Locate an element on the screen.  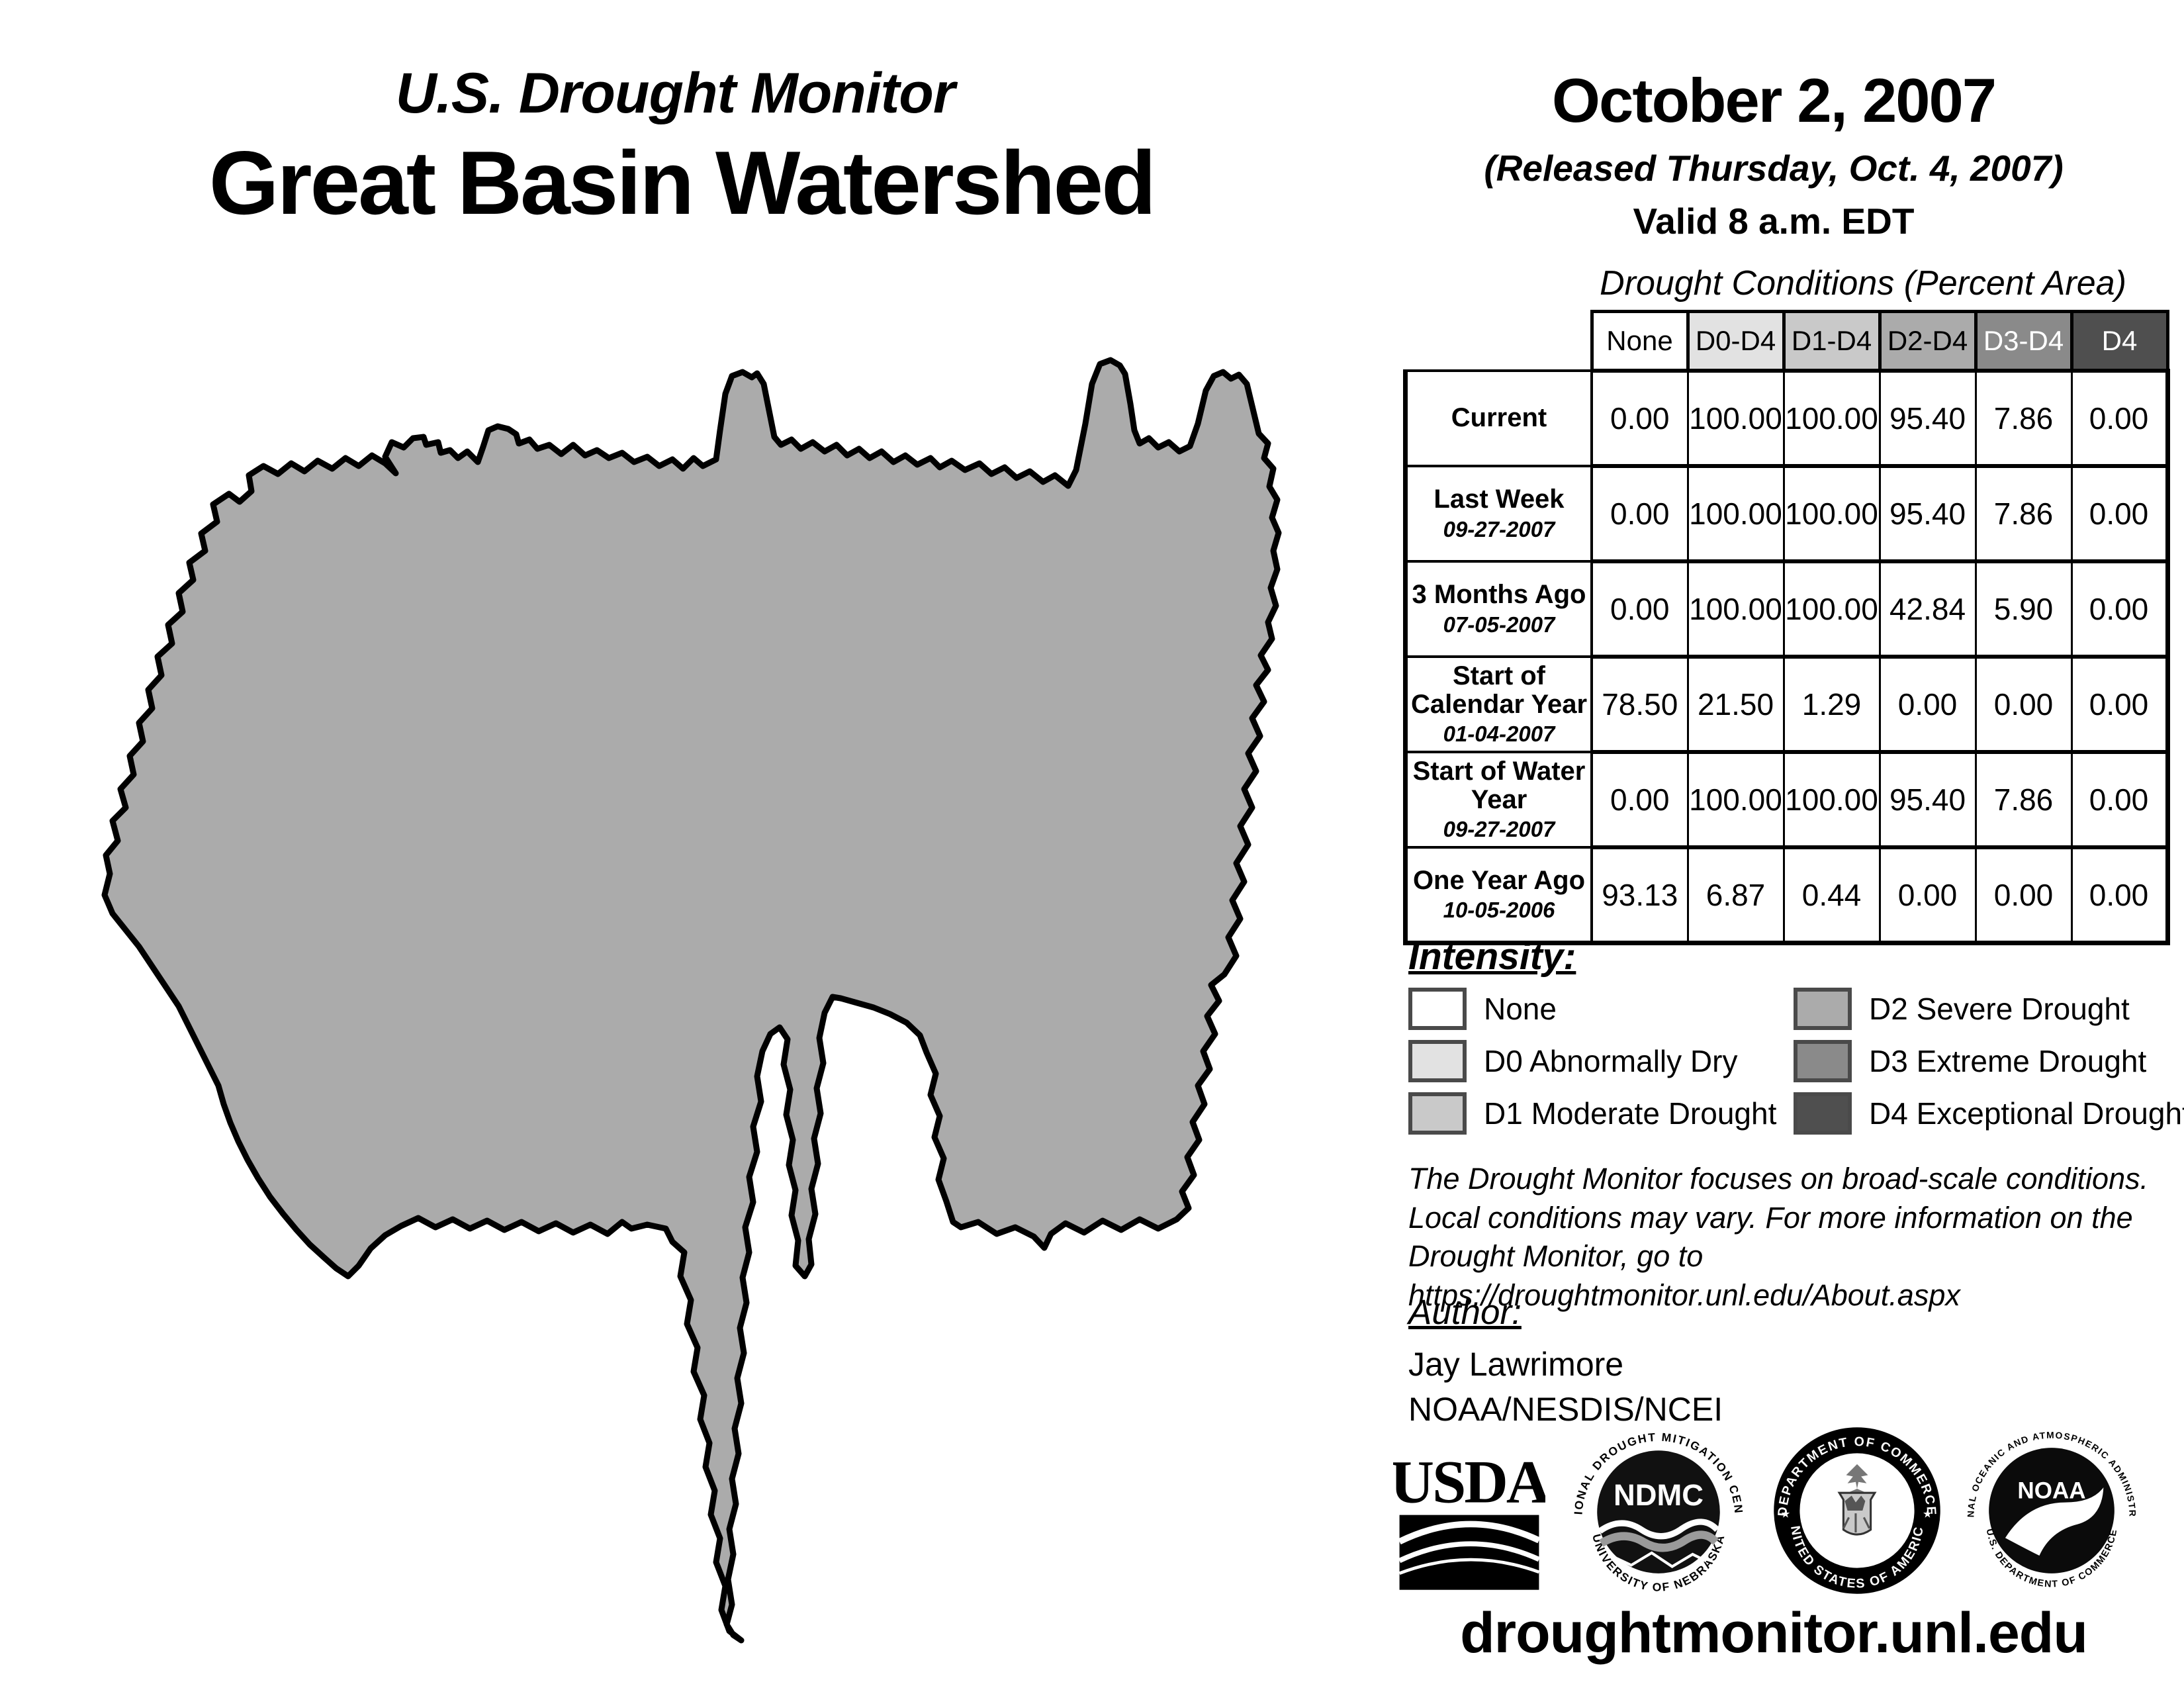
column-header: D2-D4 is located at coordinates (1928, 341).